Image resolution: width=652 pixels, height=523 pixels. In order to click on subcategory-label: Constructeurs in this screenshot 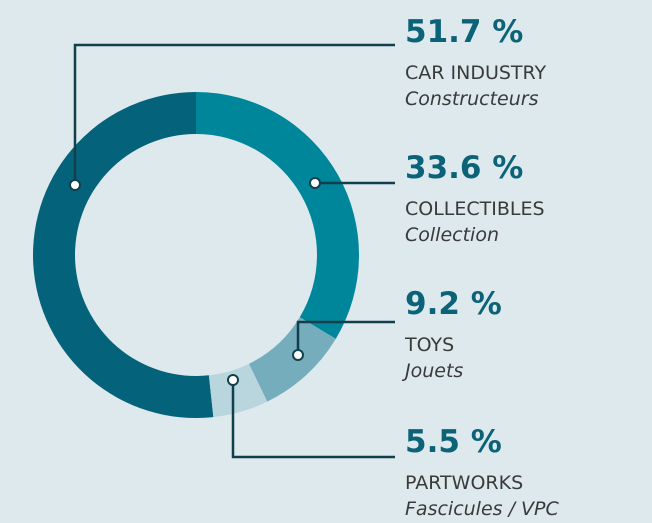, I will do `click(472, 99)`.